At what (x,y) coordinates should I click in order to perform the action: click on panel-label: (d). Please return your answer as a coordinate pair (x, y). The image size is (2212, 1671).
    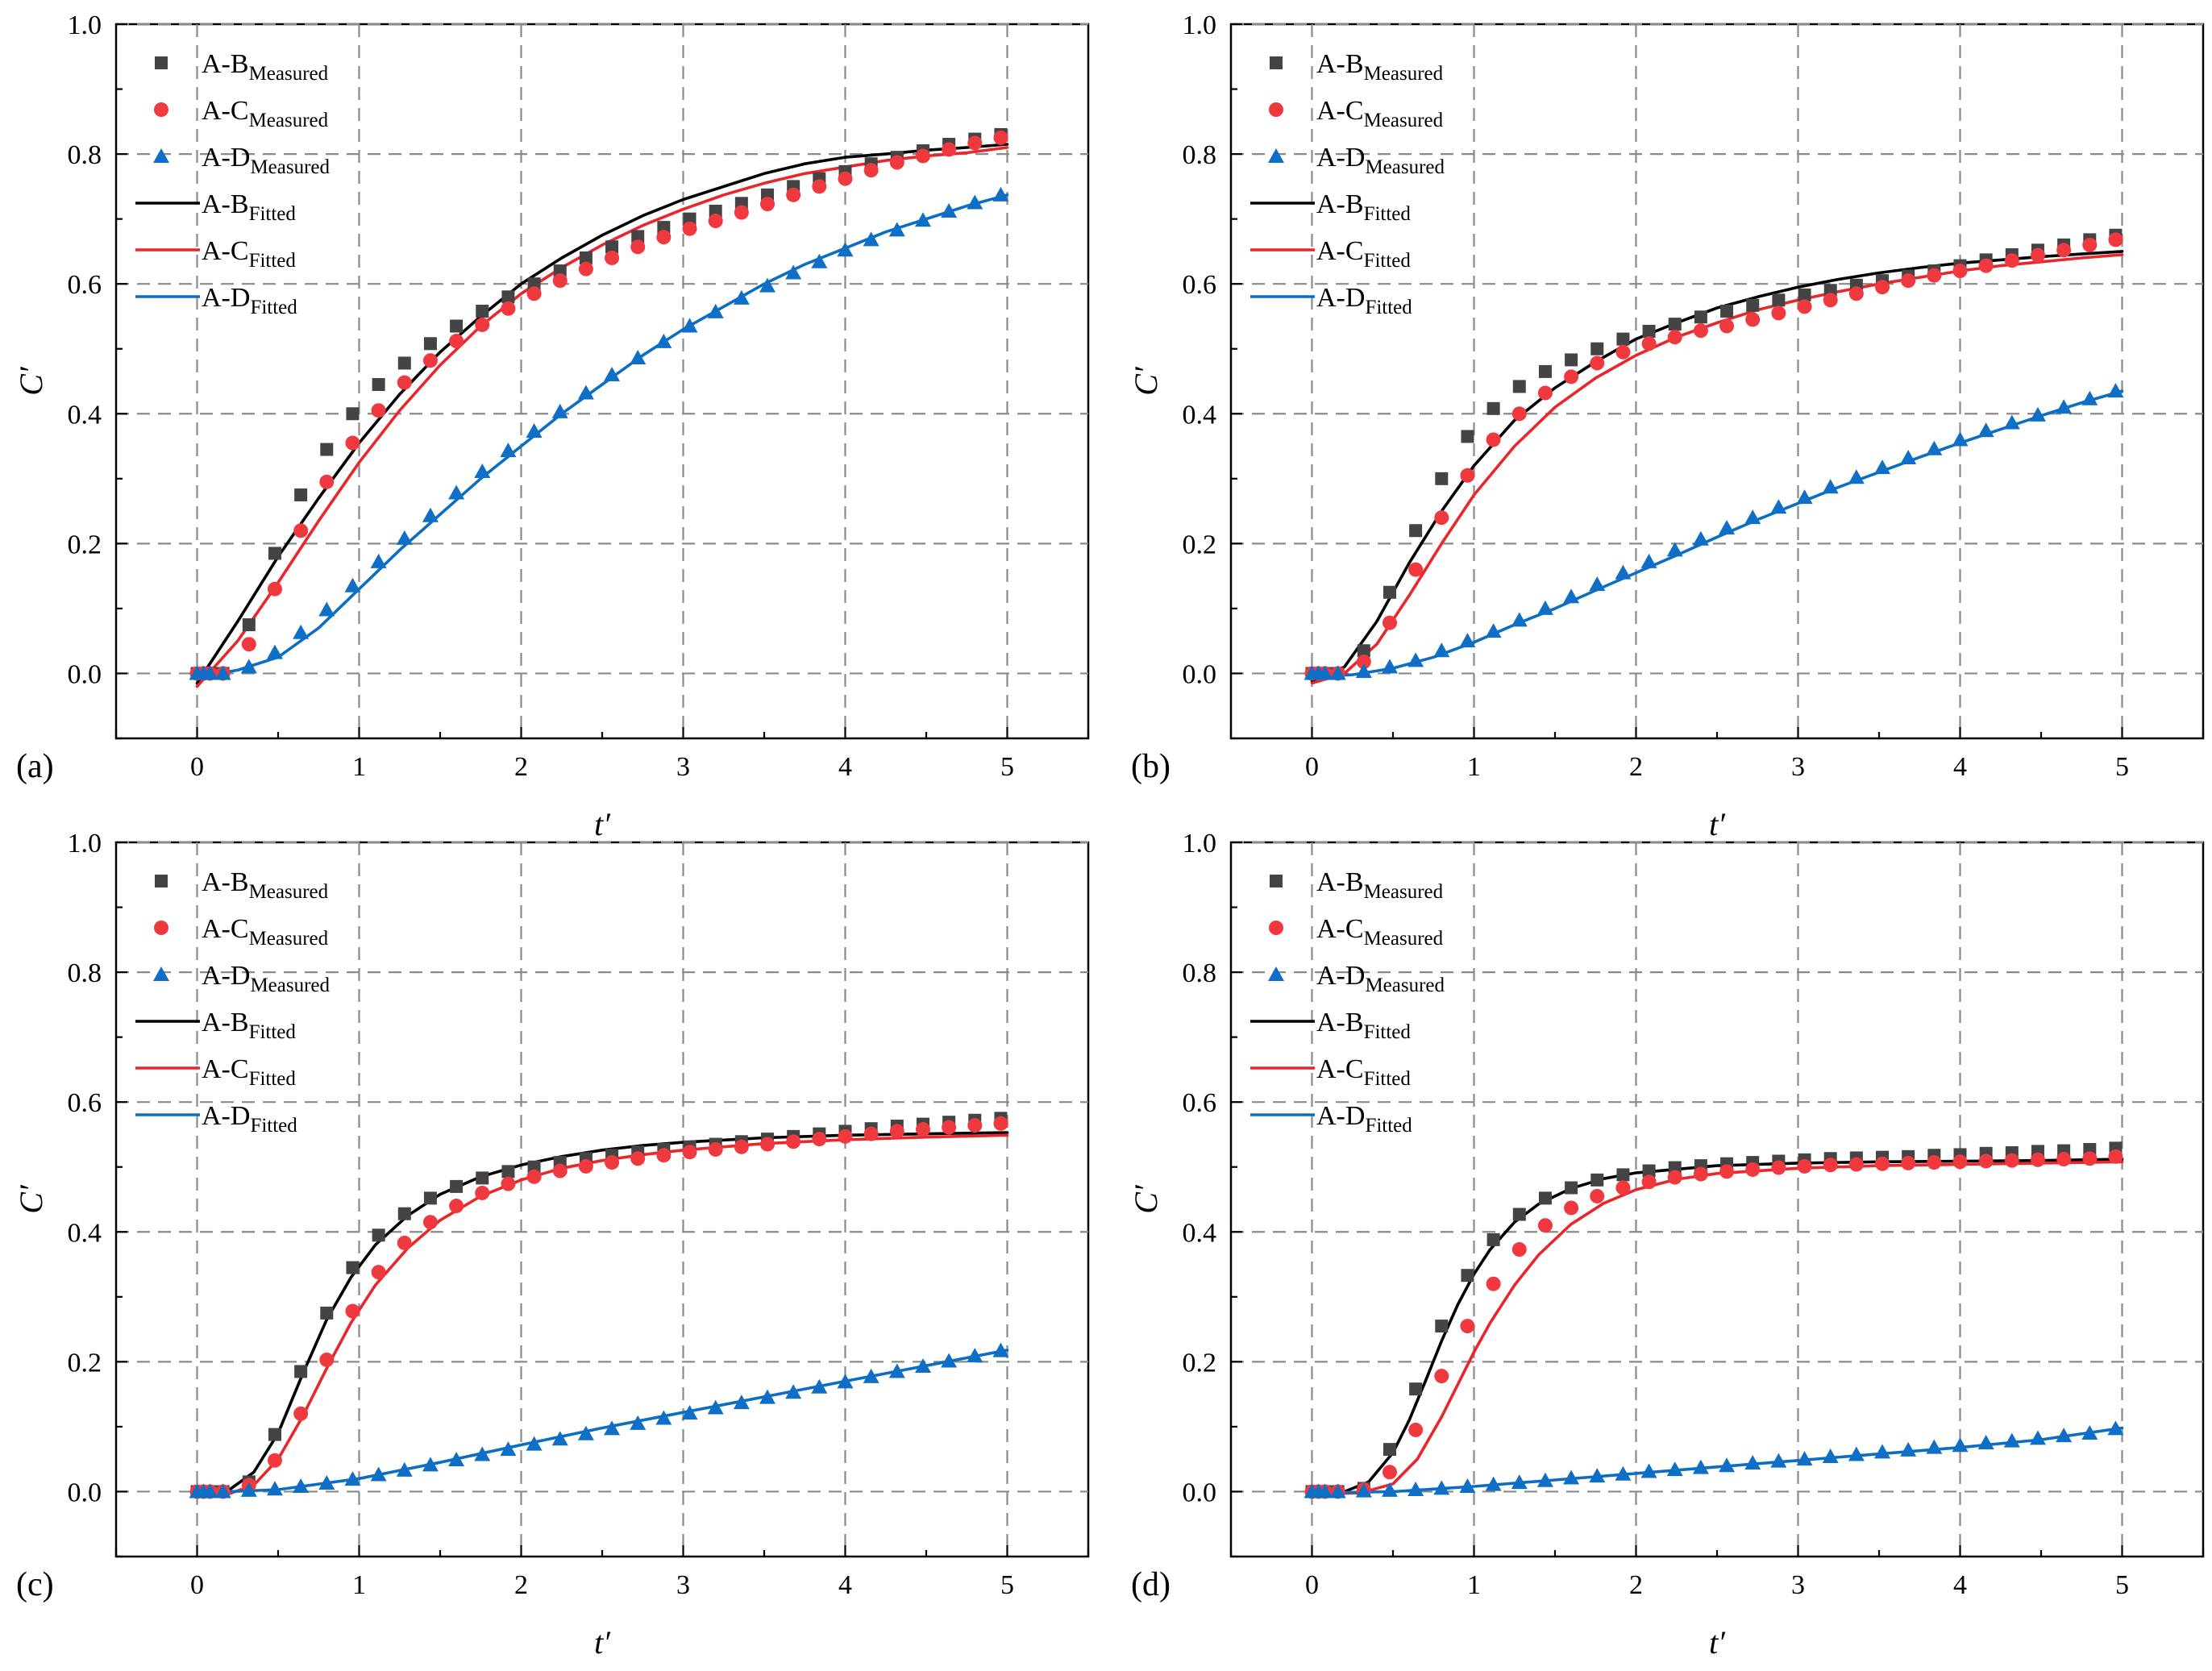
    Looking at the image, I should click on (1150, 1584).